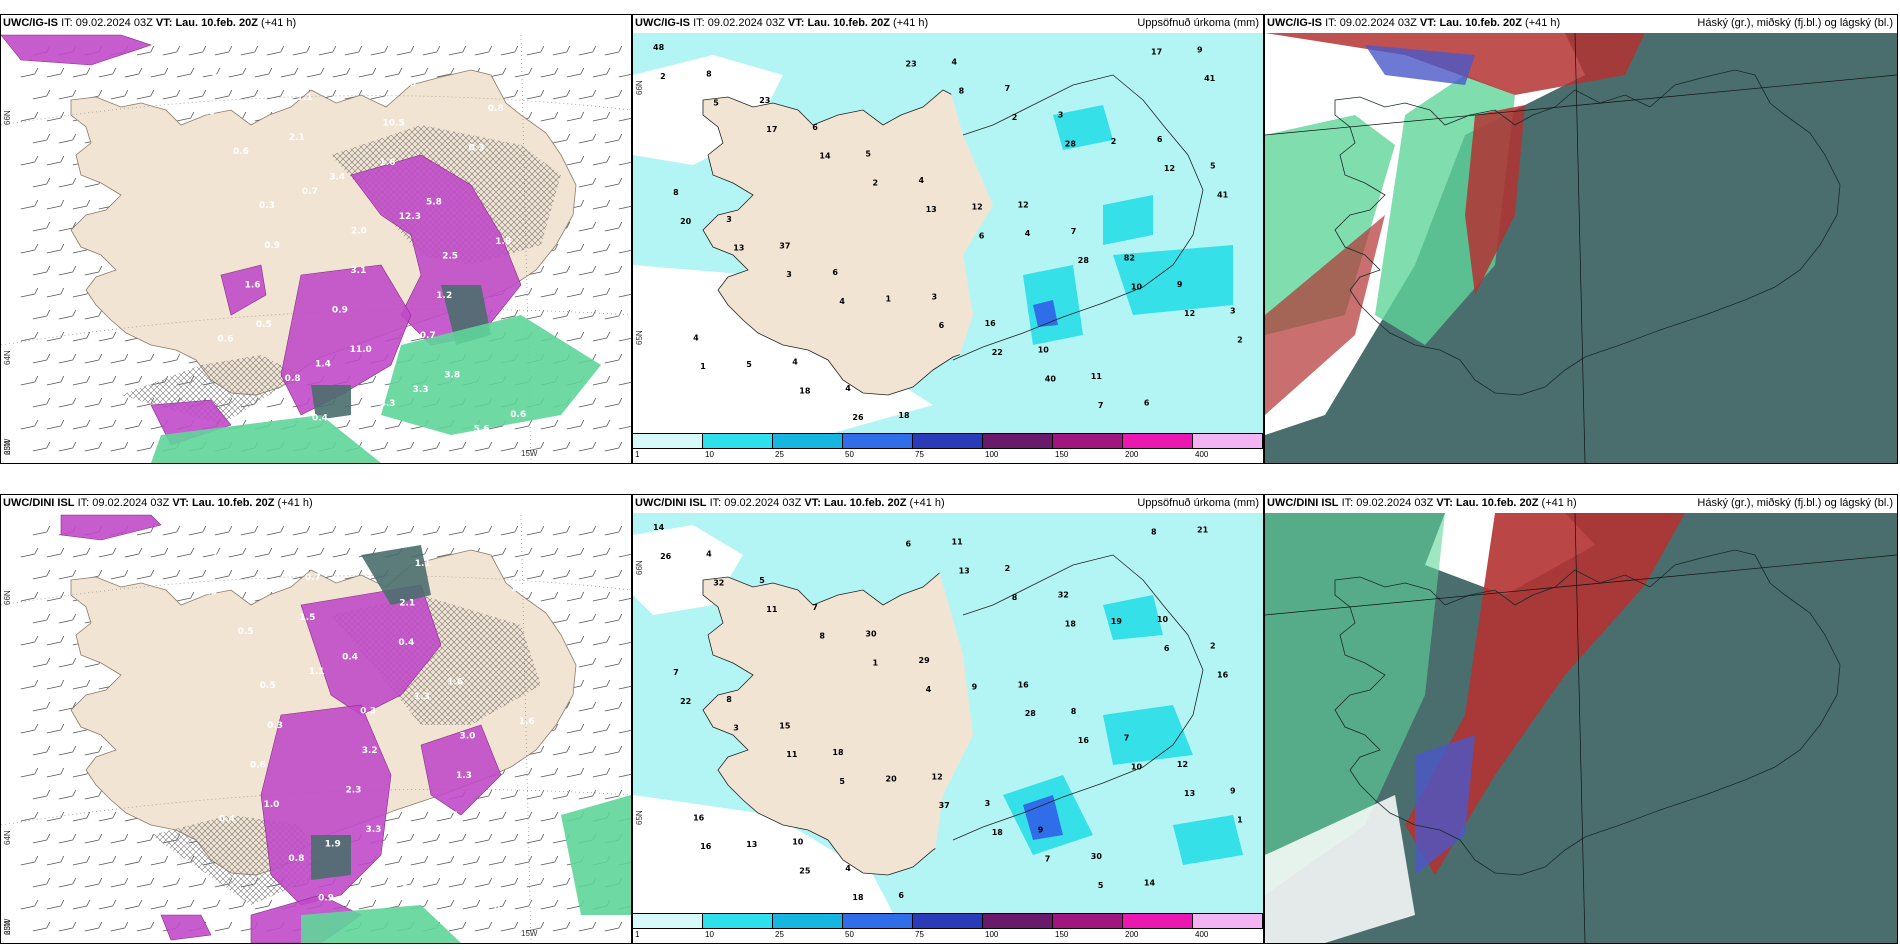  Describe the element at coordinates (795, 362) in the screenshot. I see `precip-value: 4` at that location.